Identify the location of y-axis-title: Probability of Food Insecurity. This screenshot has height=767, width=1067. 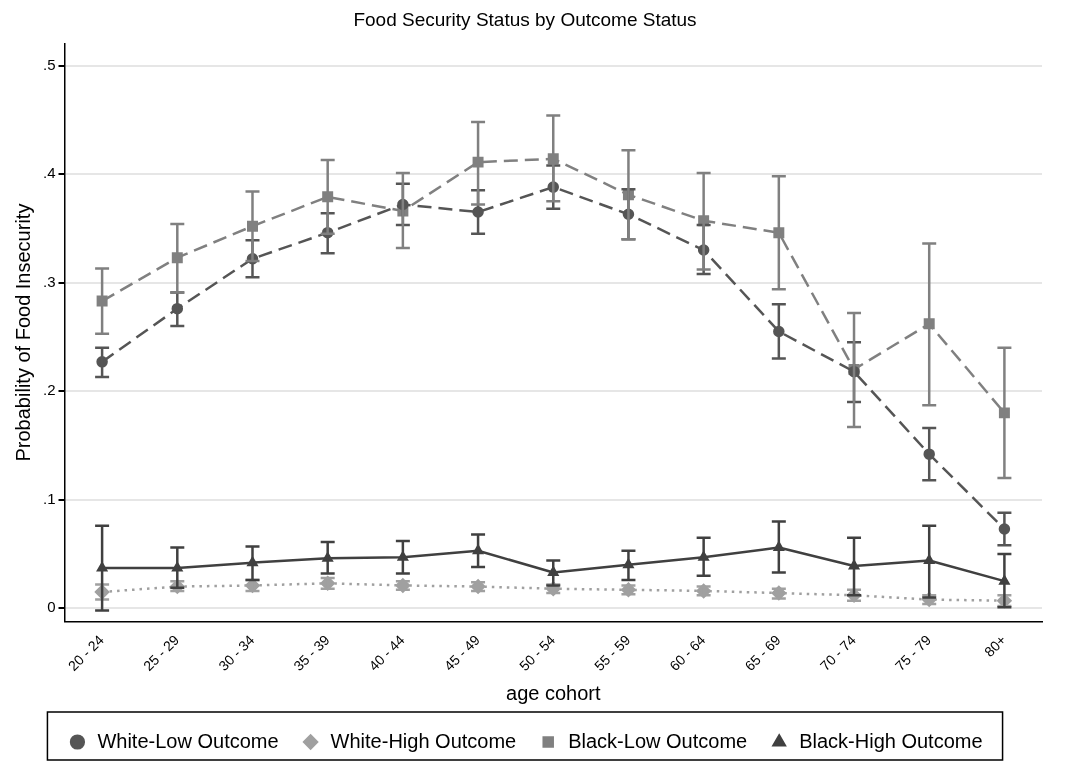
(22, 332).